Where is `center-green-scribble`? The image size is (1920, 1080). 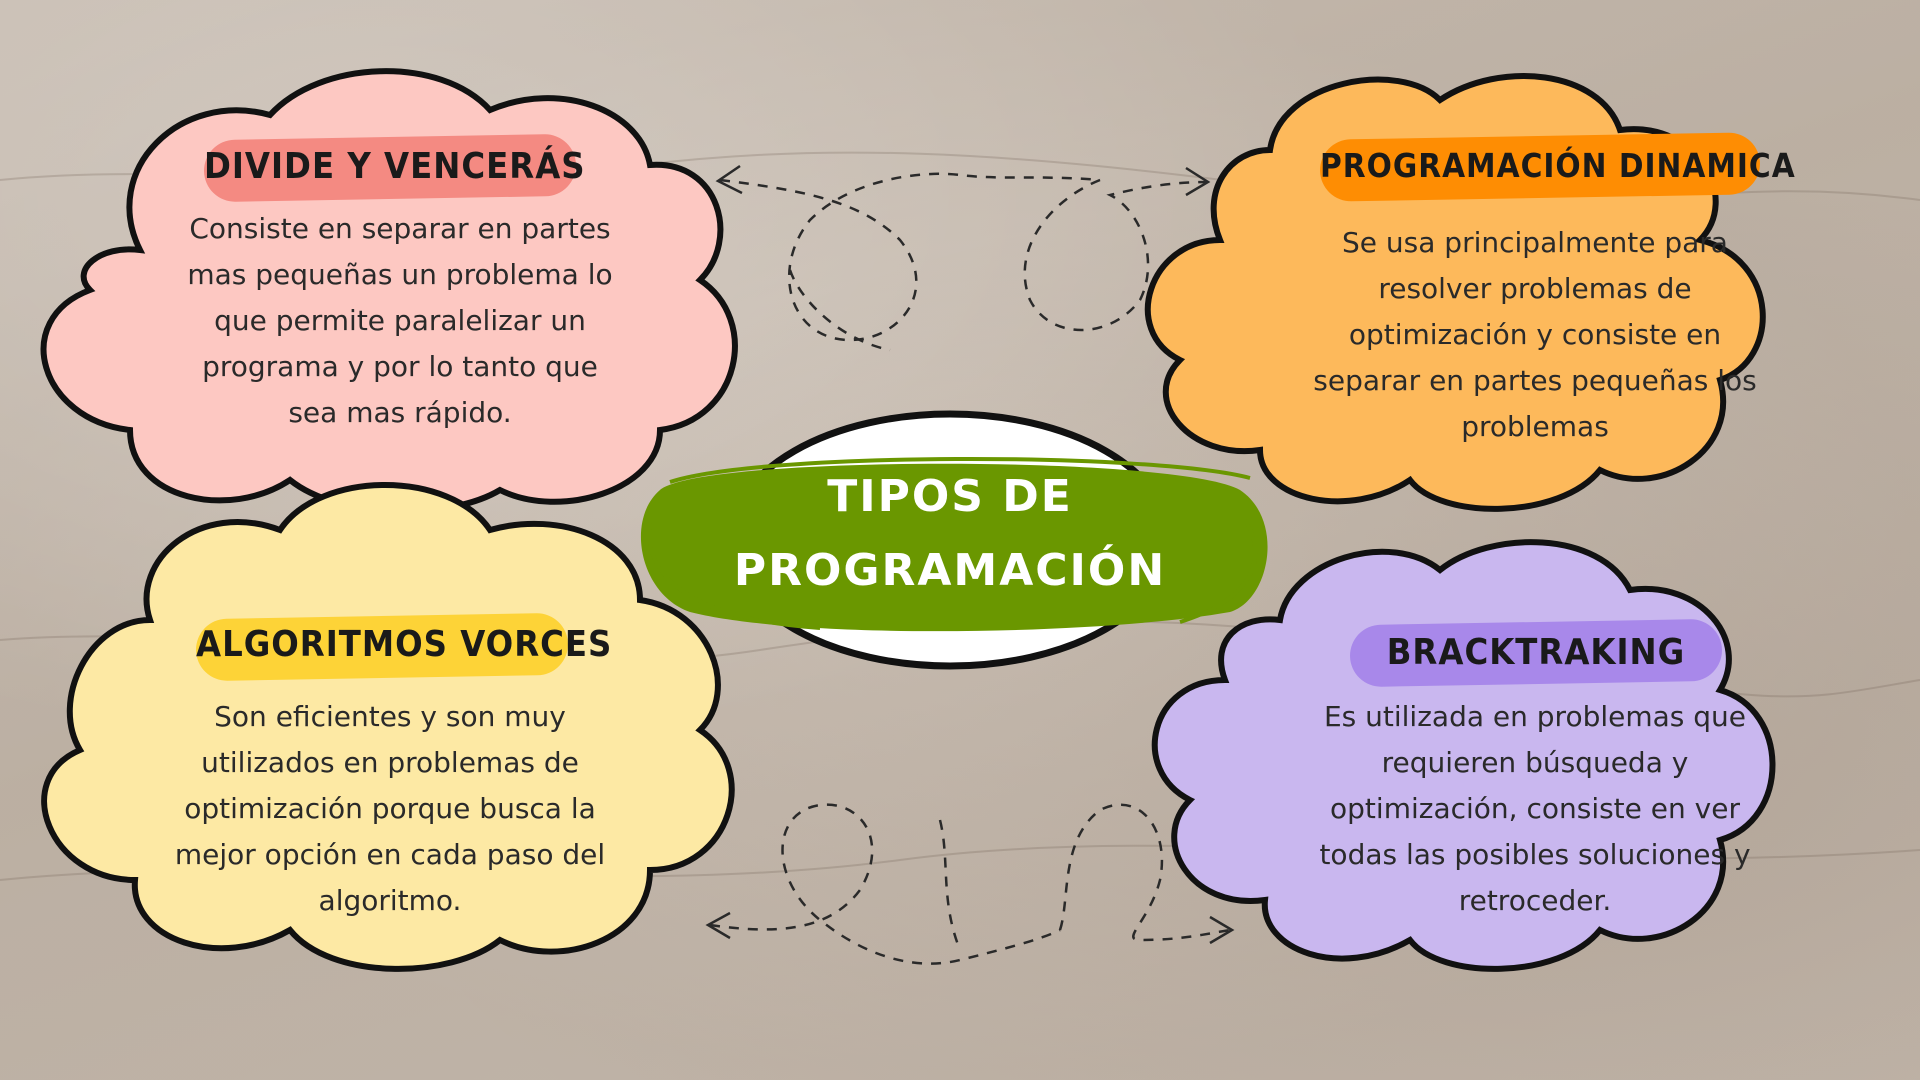
center-green-scribble is located at coordinates (952, 543).